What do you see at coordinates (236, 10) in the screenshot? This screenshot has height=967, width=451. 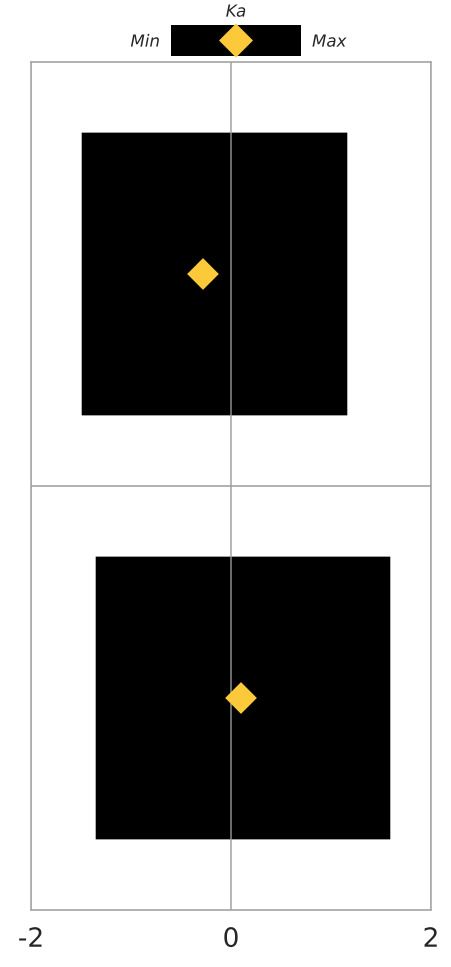 I see `text: Ka` at bounding box center [236, 10].